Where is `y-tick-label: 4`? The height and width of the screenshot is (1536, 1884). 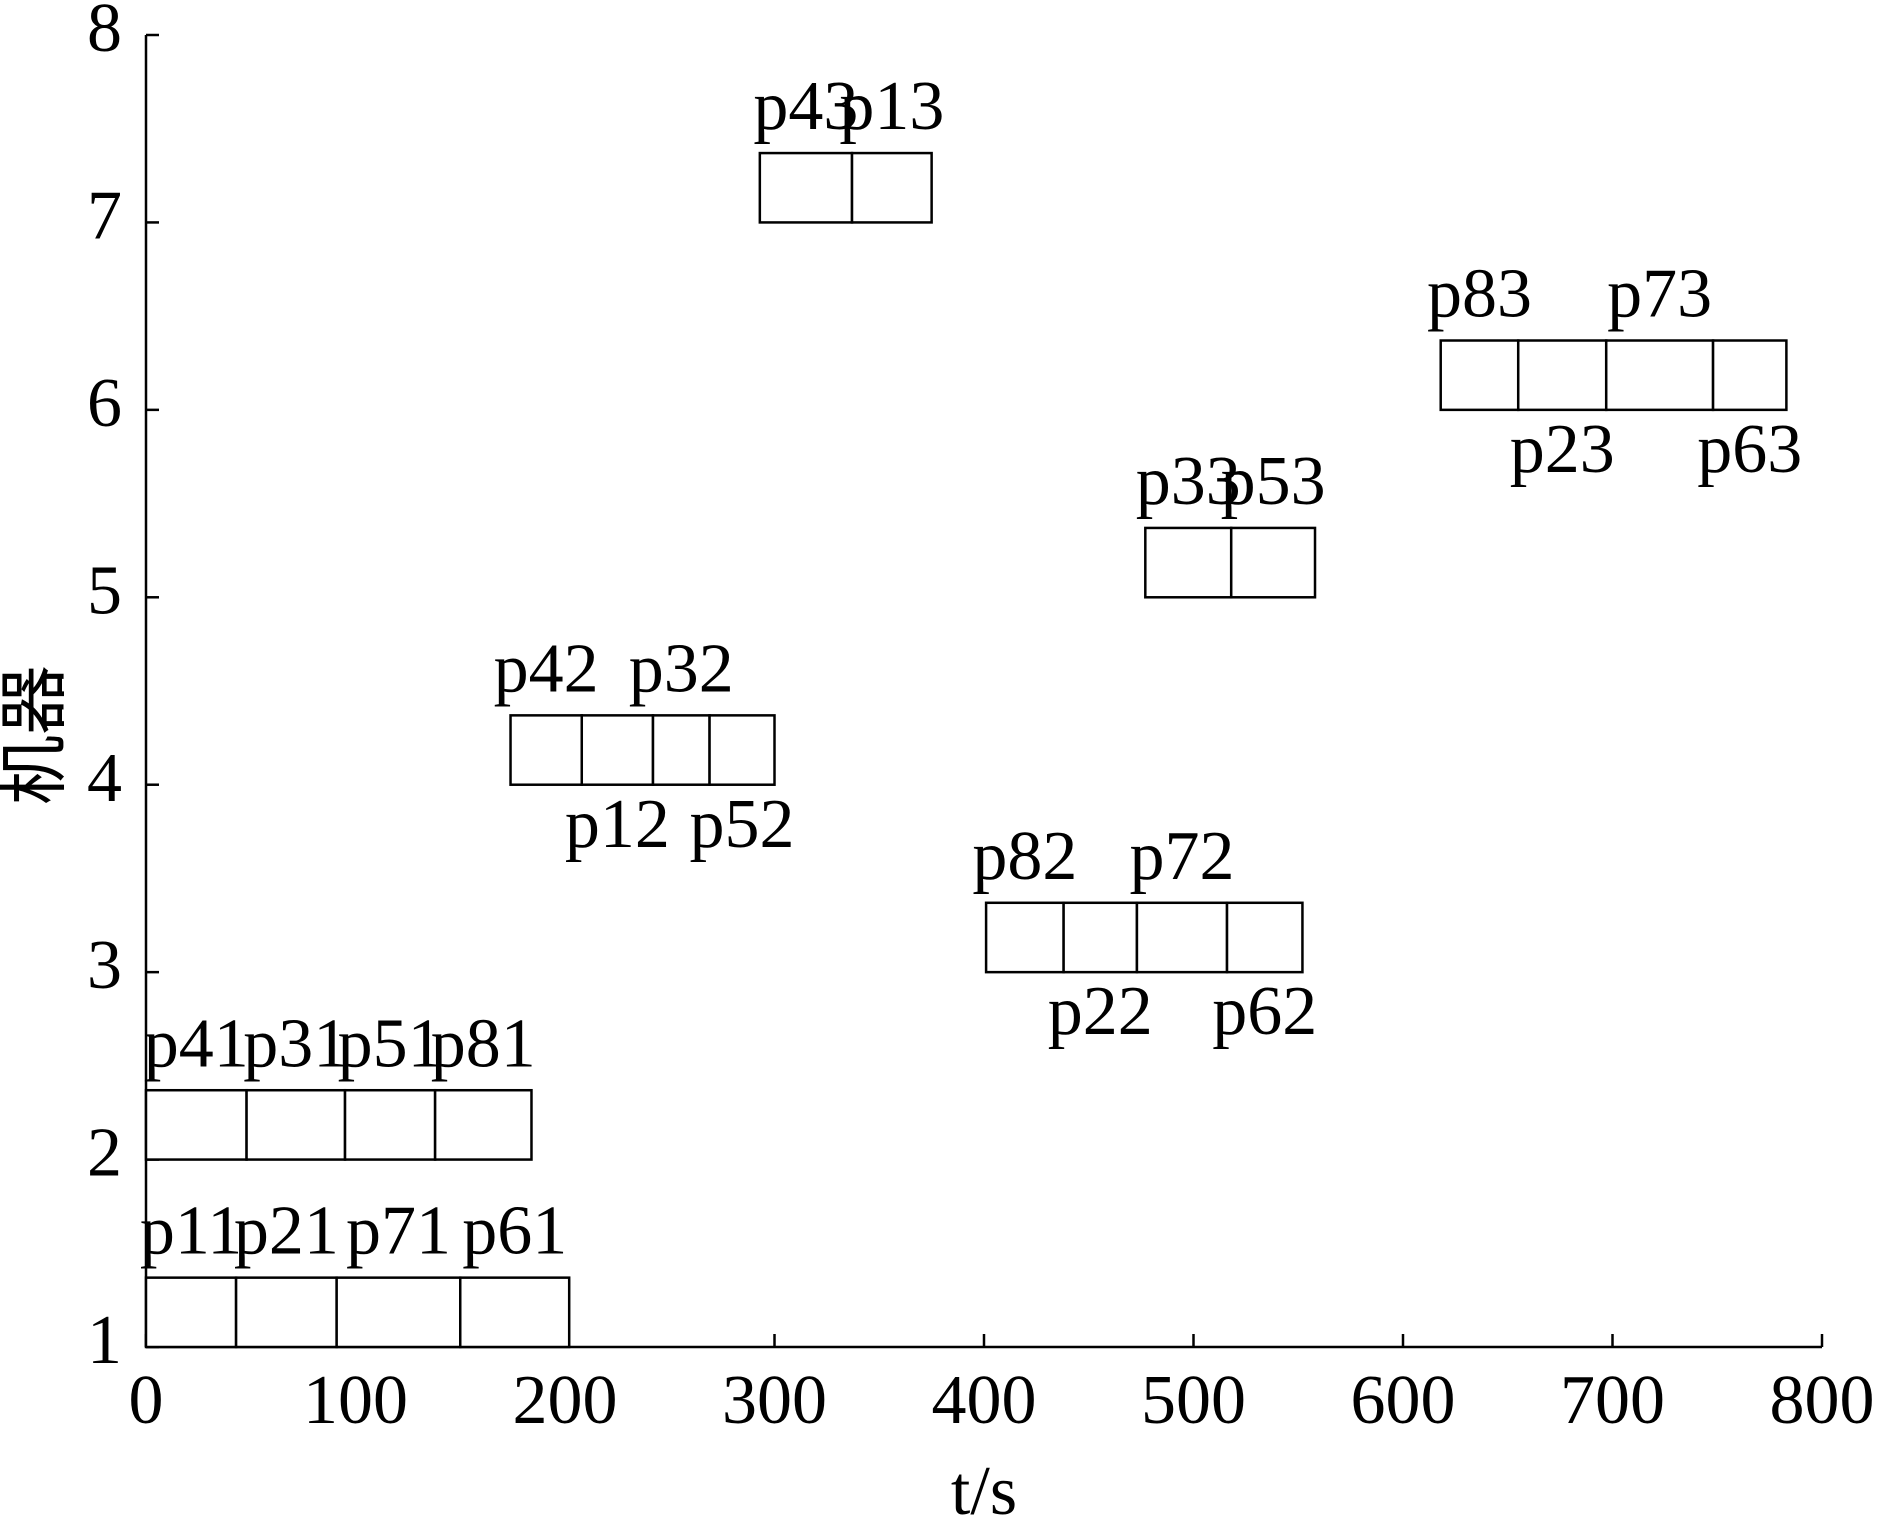 y-tick-label: 4 is located at coordinates (104, 778).